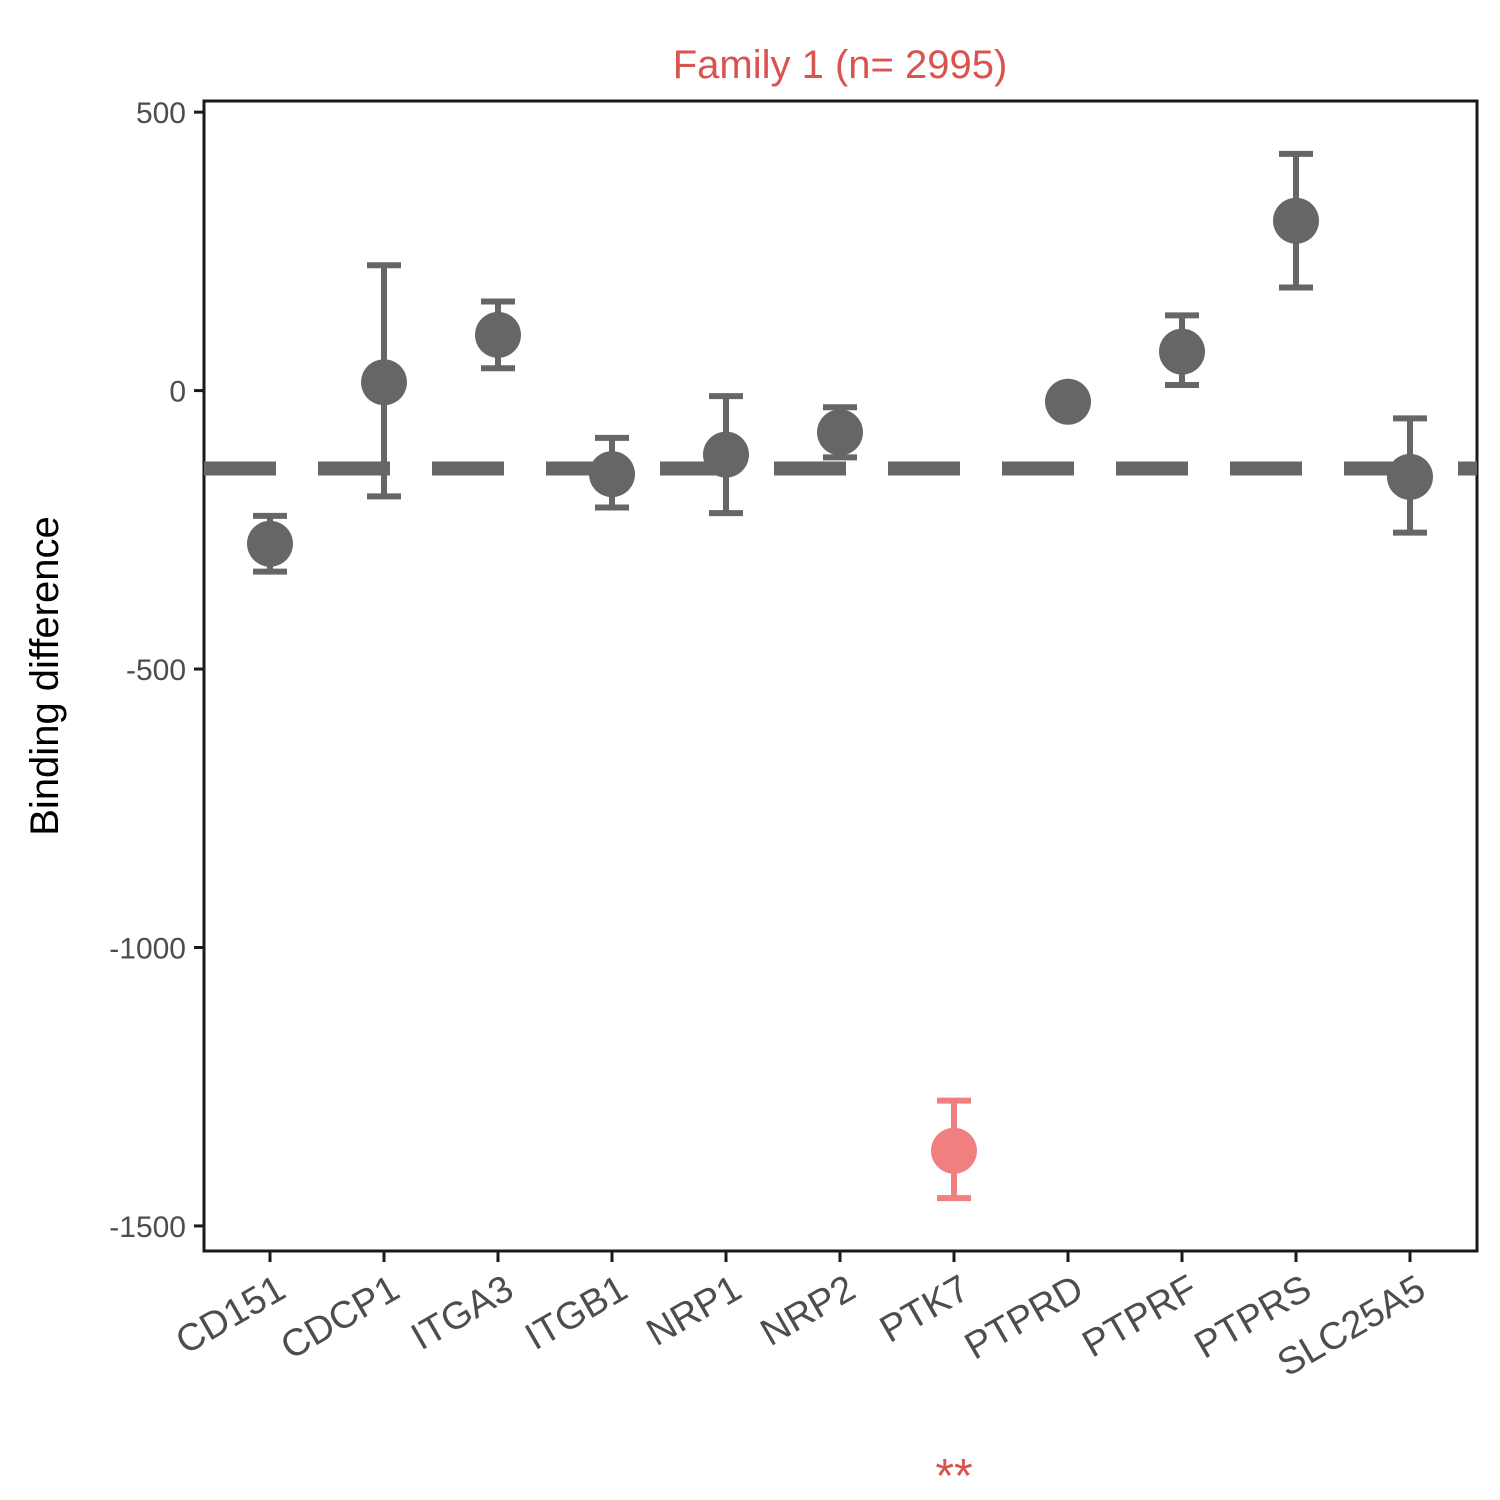 Image resolution: width=1500 pixels, height=1500 pixels. I want to click on y-tick-label: -1000, so click(147, 948).